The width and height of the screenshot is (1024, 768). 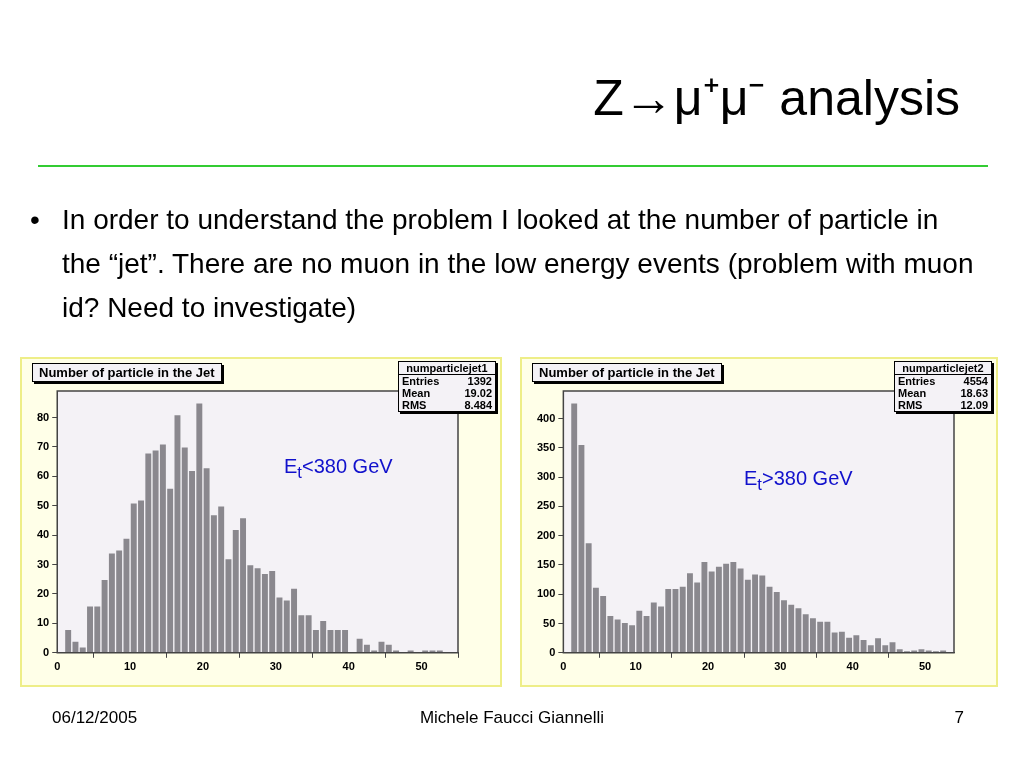 What do you see at coordinates (447, 368) in the screenshot?
I see `text: numparticlejet1` at bounding box center [447, 368].